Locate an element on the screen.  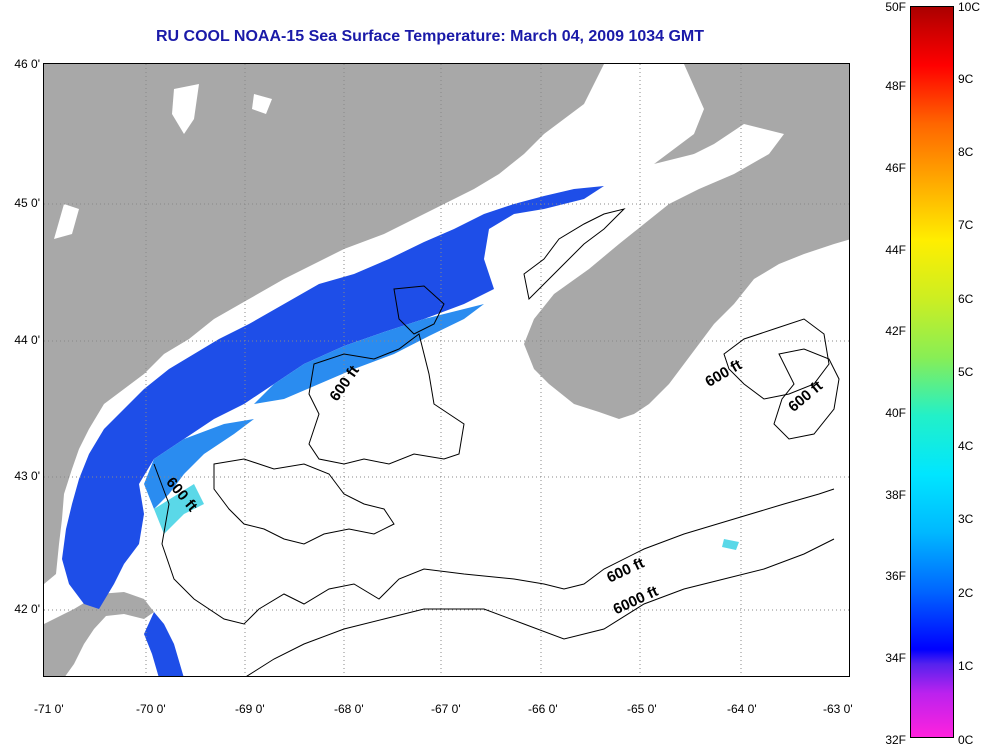
lat-label-46: 46 0' is located at coordinates (27, 64).